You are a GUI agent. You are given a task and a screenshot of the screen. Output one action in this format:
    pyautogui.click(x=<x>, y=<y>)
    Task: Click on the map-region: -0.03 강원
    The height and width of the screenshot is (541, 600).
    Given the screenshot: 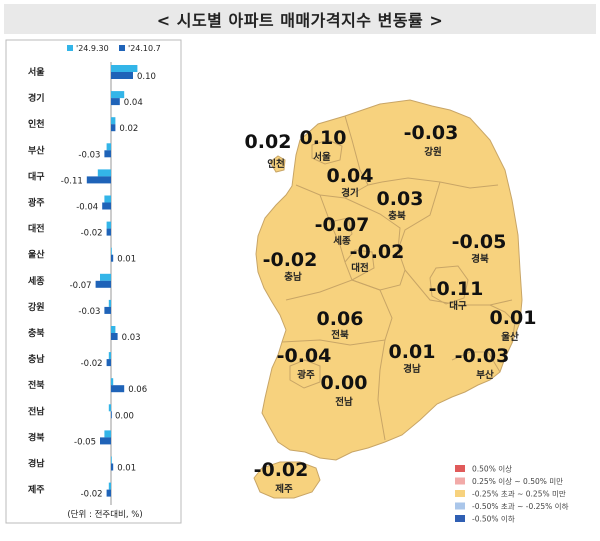 What is the action you would take?
    pyautogui.click(x=431, y=140)
    